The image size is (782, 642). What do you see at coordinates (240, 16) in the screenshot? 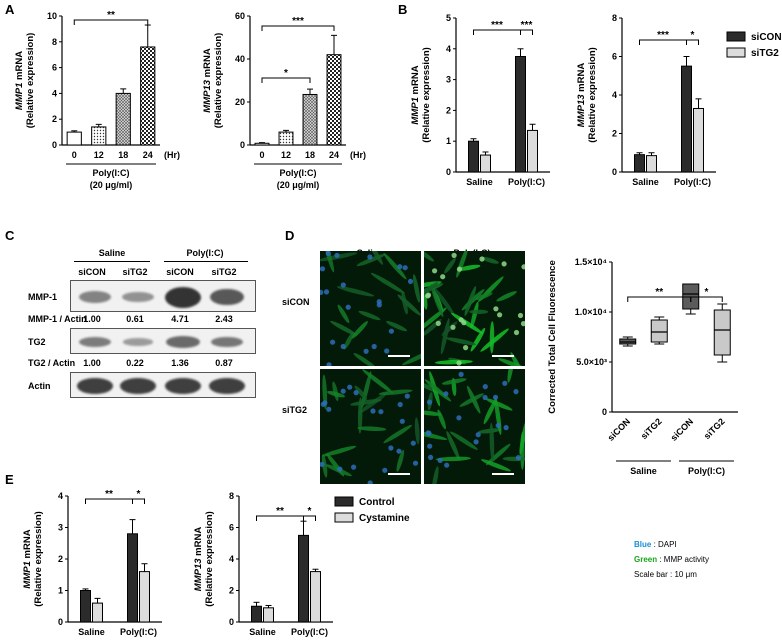
I see `a1-ytick-label-3: 60` at bounding box center [240, 16].